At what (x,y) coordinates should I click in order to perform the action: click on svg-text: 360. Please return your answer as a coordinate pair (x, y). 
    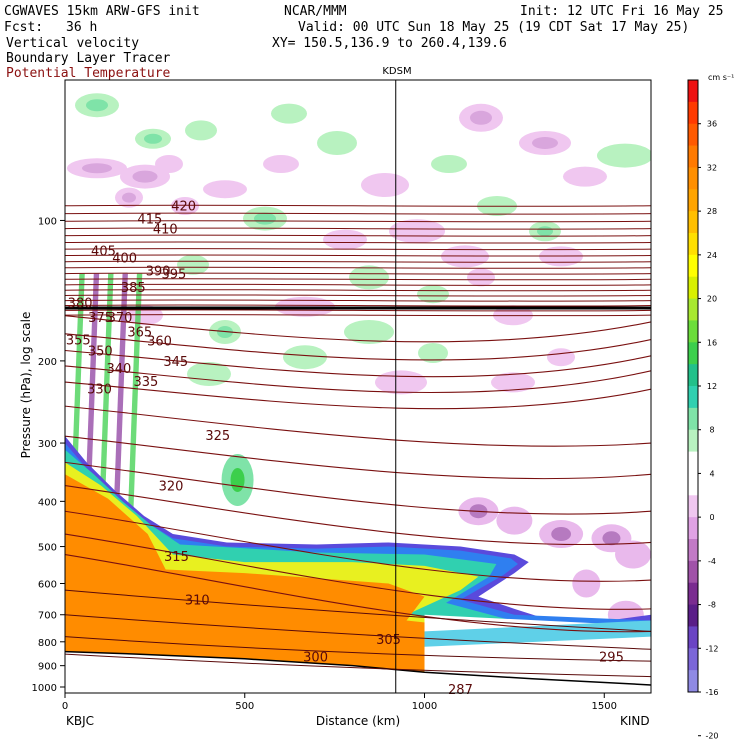
    Looking at the image, I should click on (159, 342).